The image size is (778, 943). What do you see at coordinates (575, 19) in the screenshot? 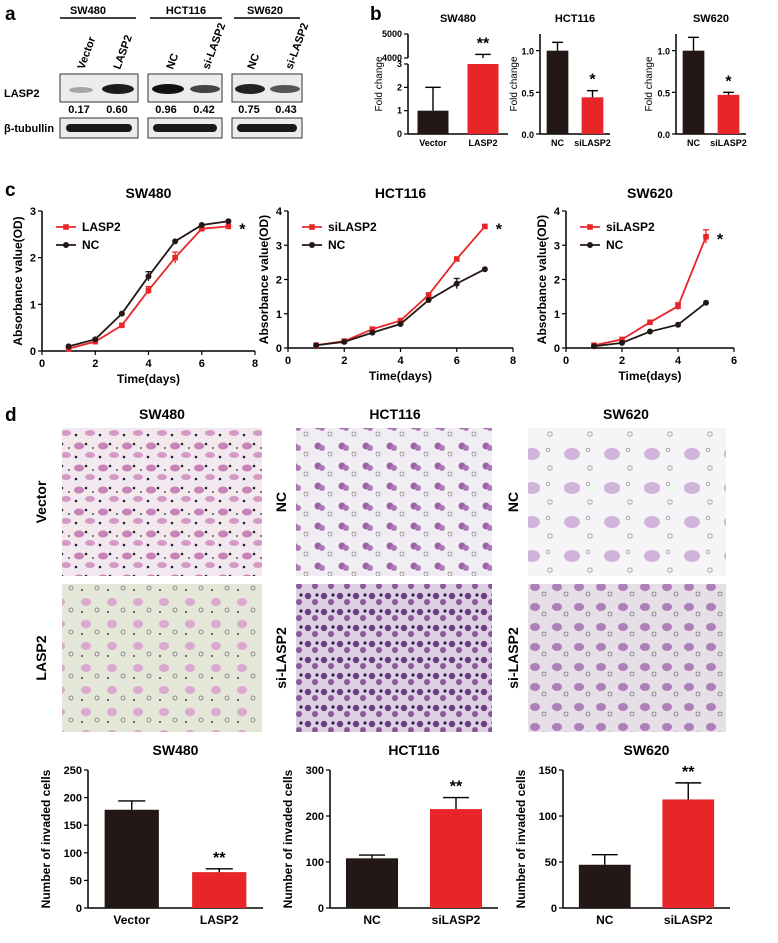
I see `chart-title: HCT116` at bounding box center [575, 19].